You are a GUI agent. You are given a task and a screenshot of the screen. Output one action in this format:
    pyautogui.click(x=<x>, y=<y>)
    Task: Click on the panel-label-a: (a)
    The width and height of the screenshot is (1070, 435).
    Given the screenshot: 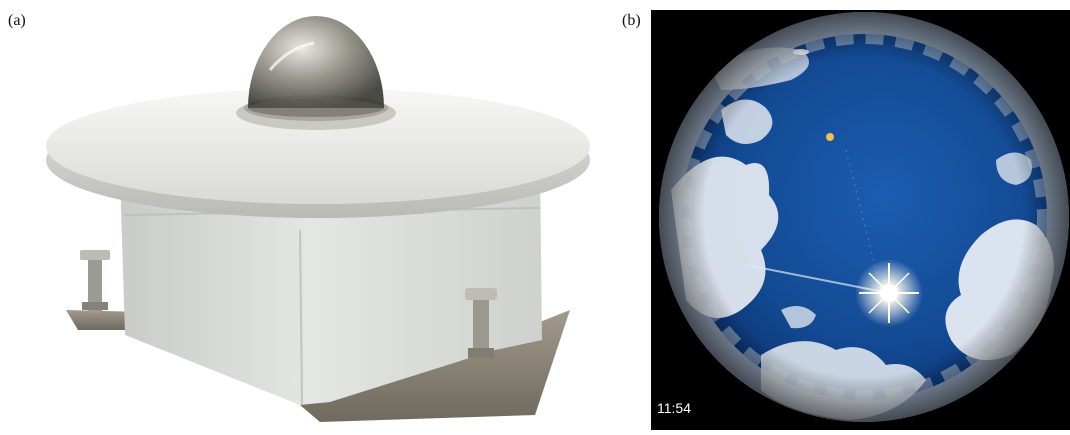 What is the action you would take?
    pyautogui.click(x=17, y=20)
    